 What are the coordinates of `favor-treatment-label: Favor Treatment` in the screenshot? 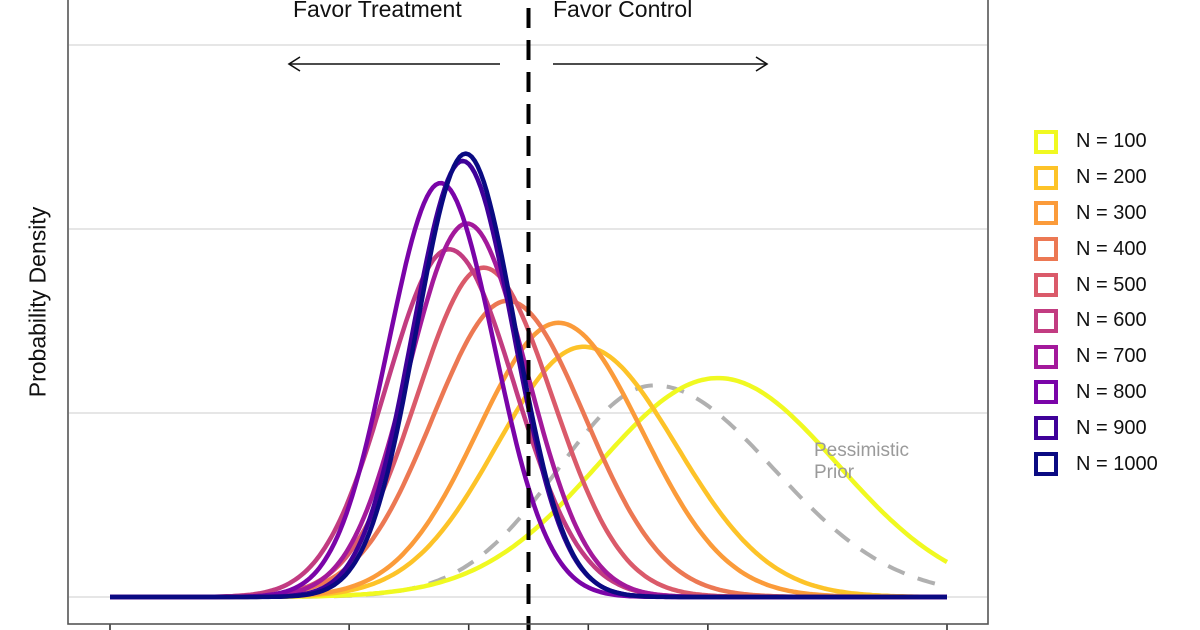 It's located at (377, 11).